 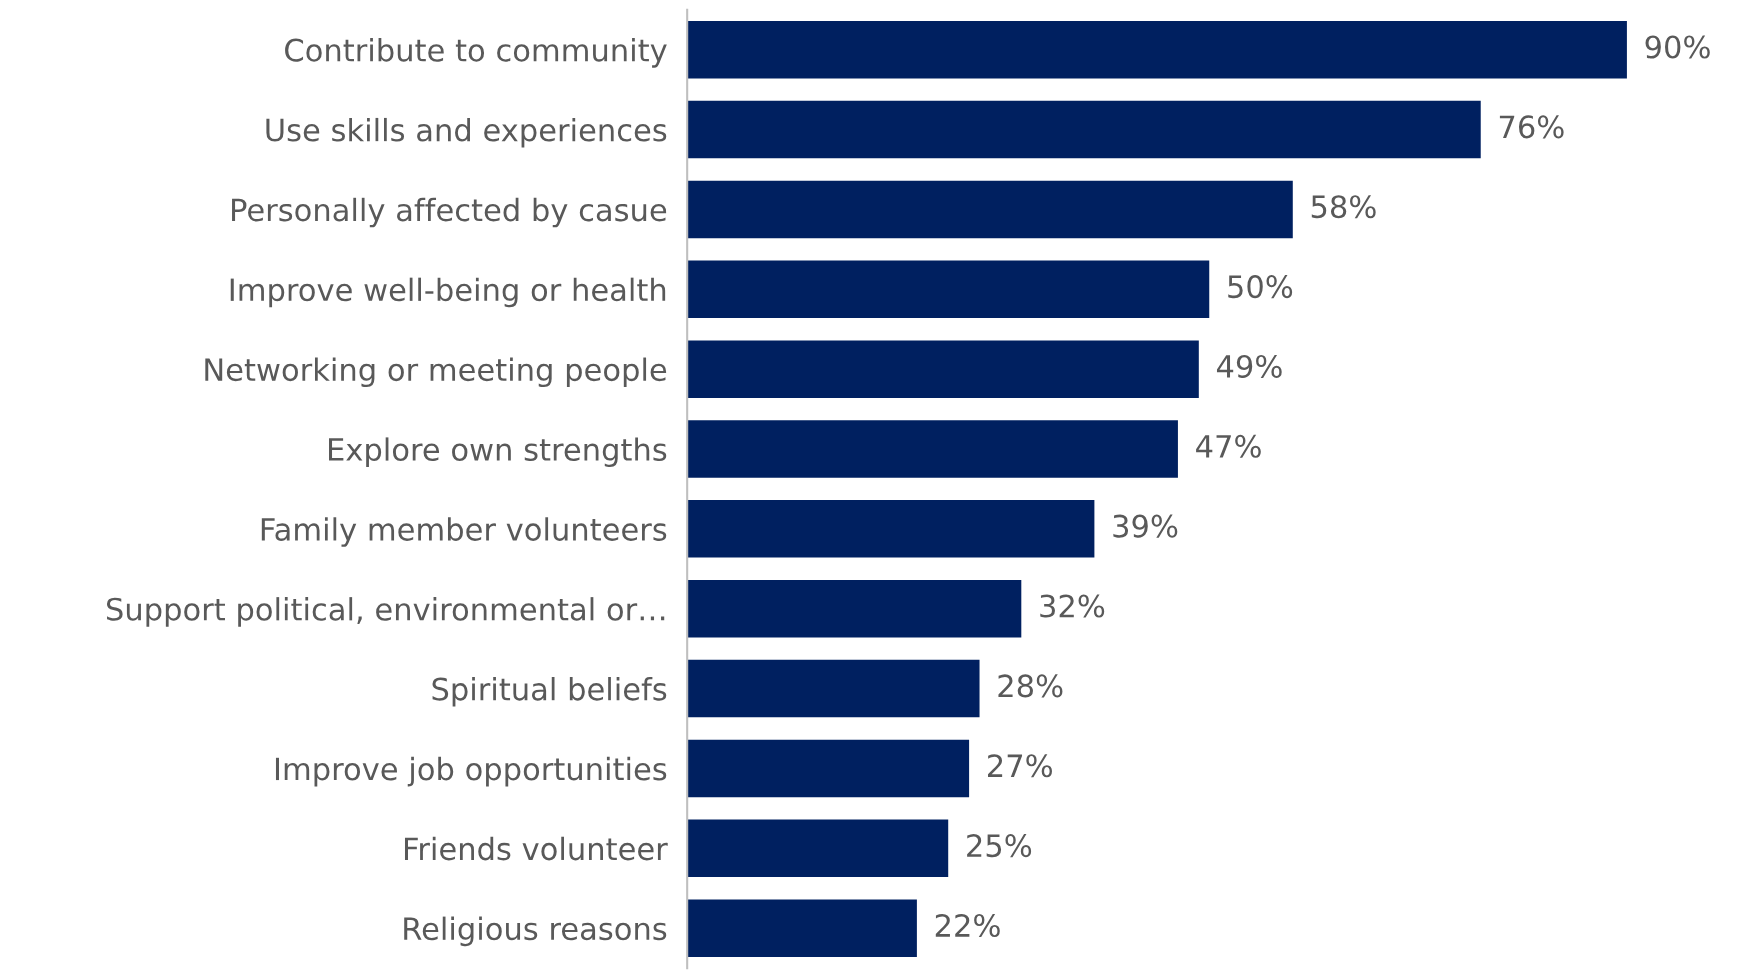 What do you see at coordinates (1343, 207) in the screenshot?
I see `data-label: 58%` at bounding box center [1343, 207].